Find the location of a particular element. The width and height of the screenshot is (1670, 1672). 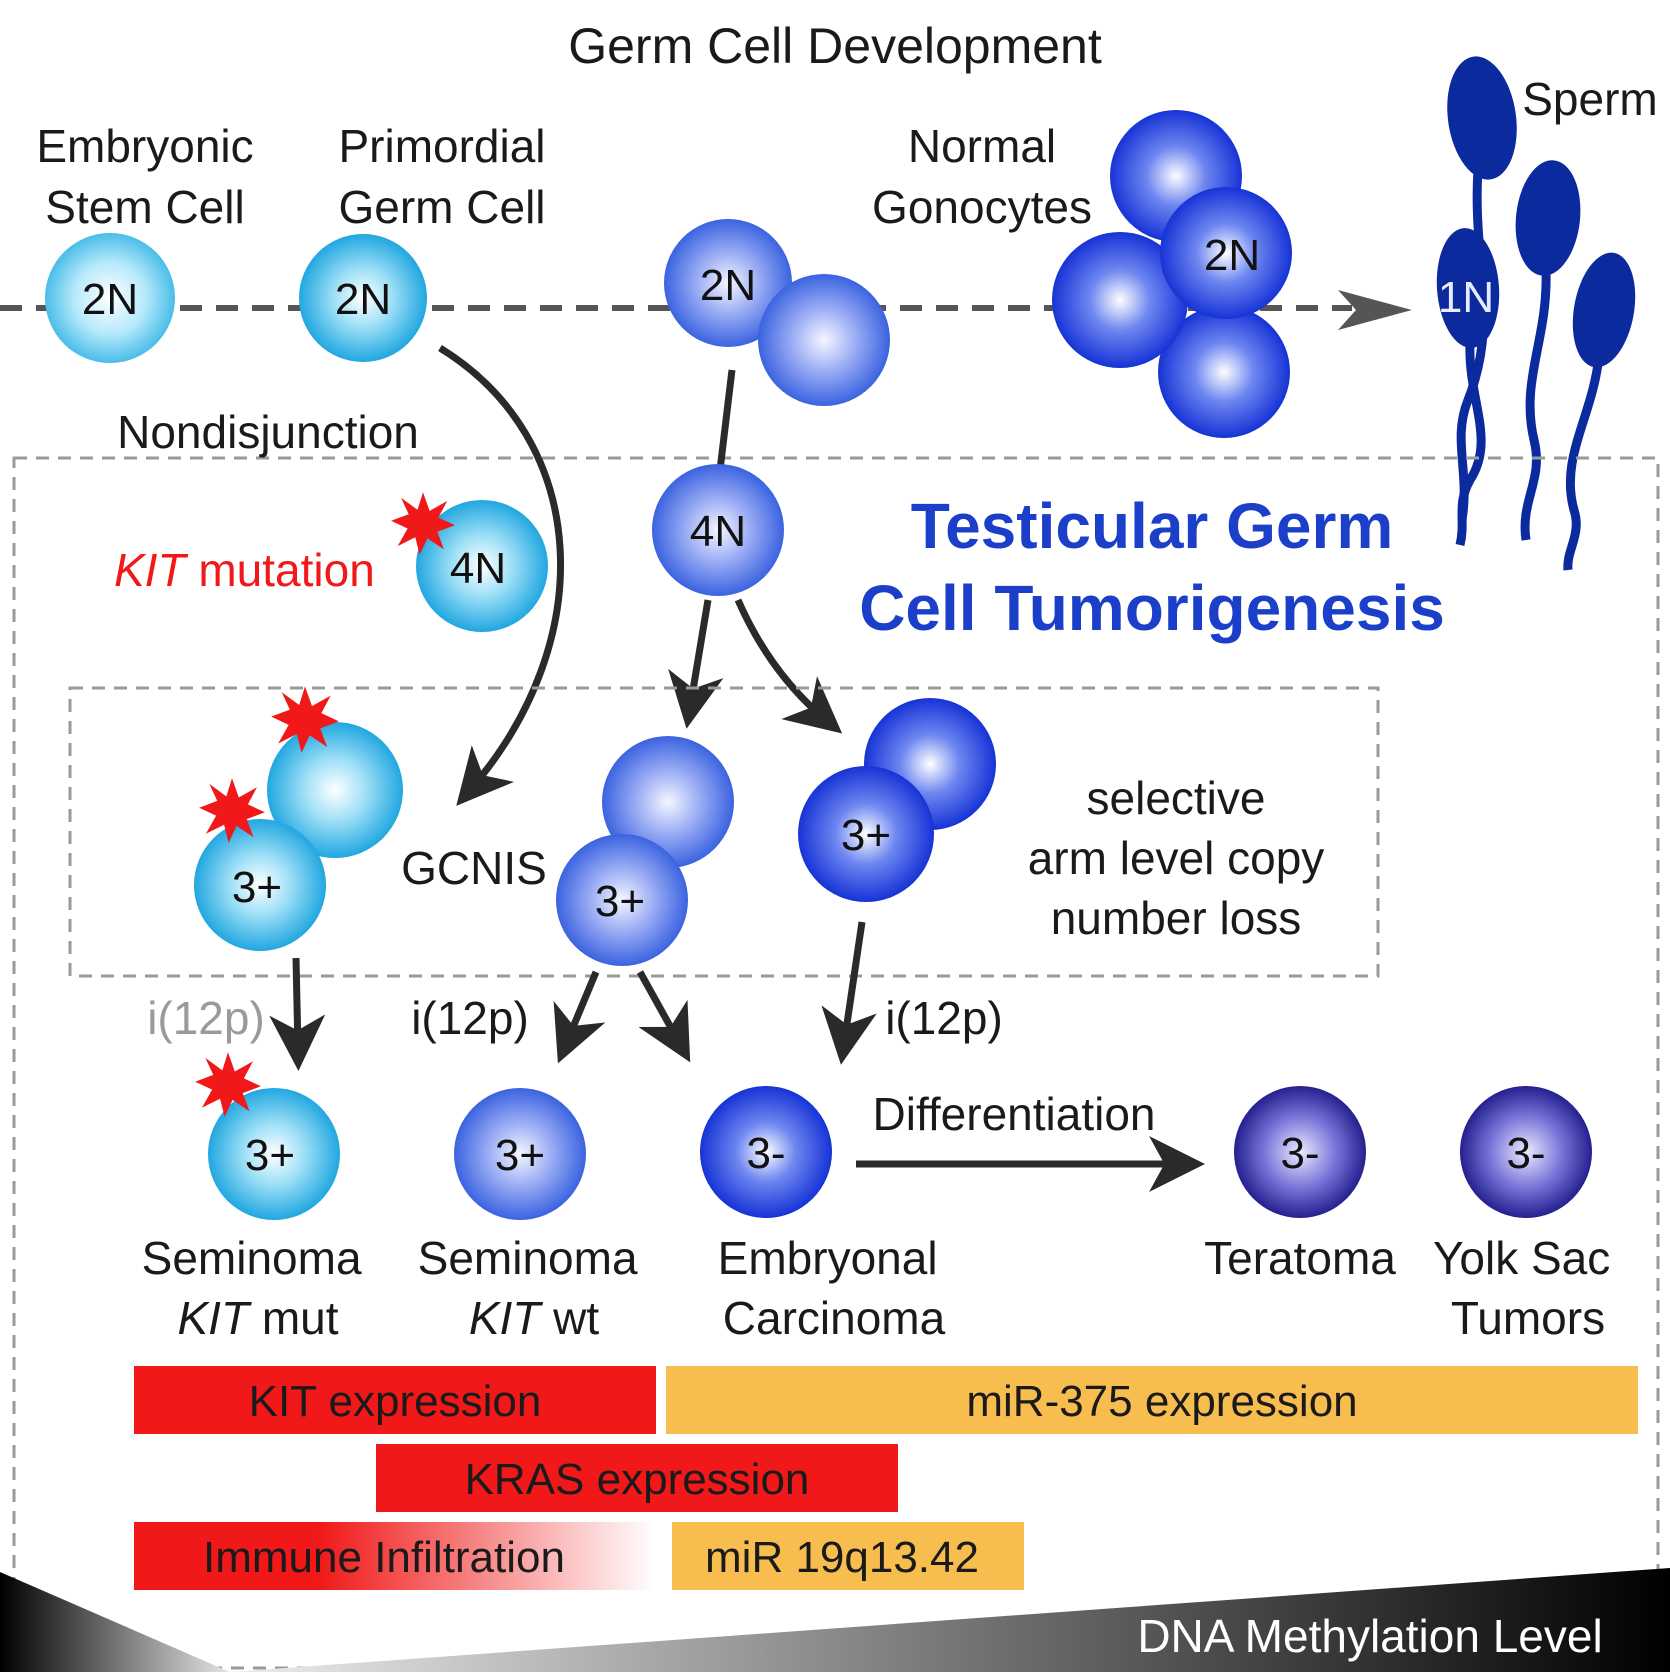

normal-gonocytes-cluster: 2N is located at coordinates (1172, 274).